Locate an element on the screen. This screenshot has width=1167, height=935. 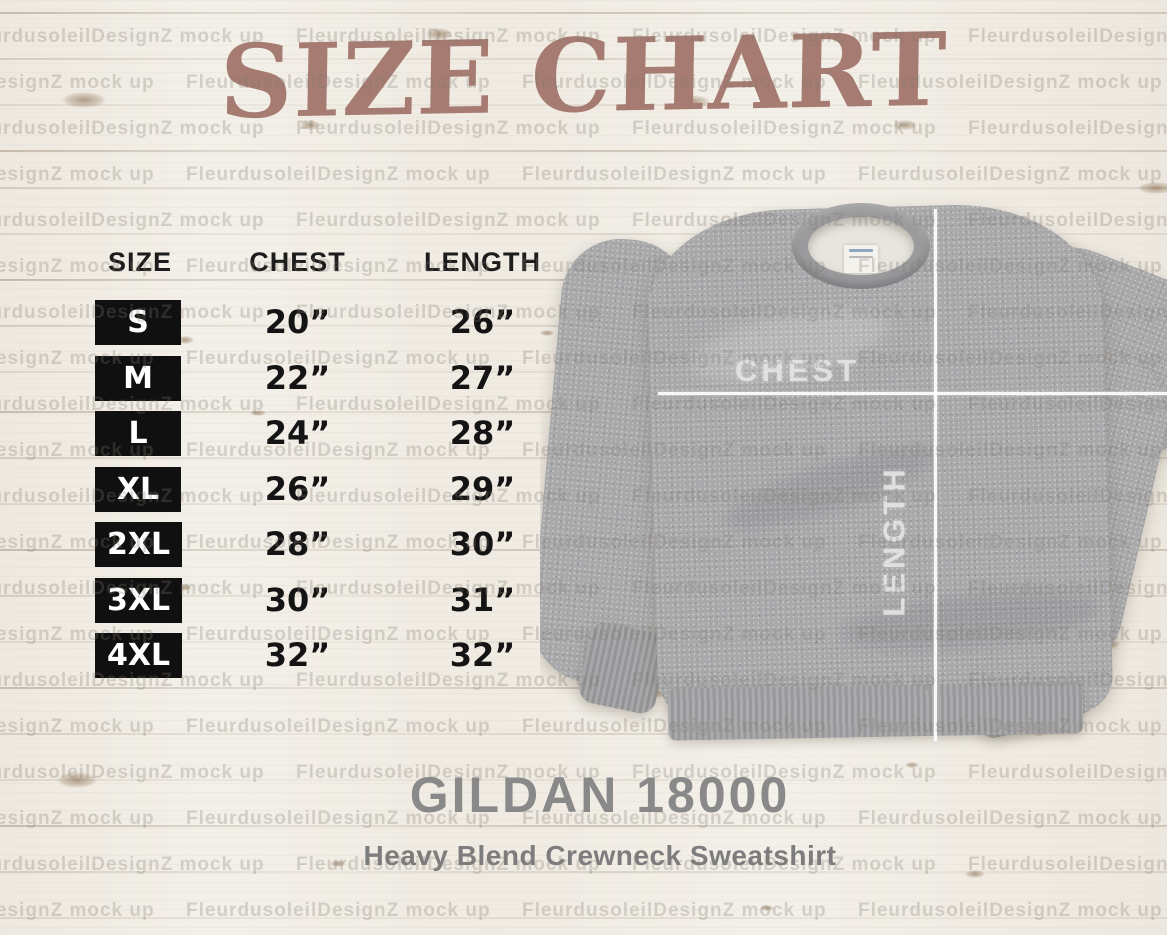
chest-value: 24” is located at coordinates (297, 433).